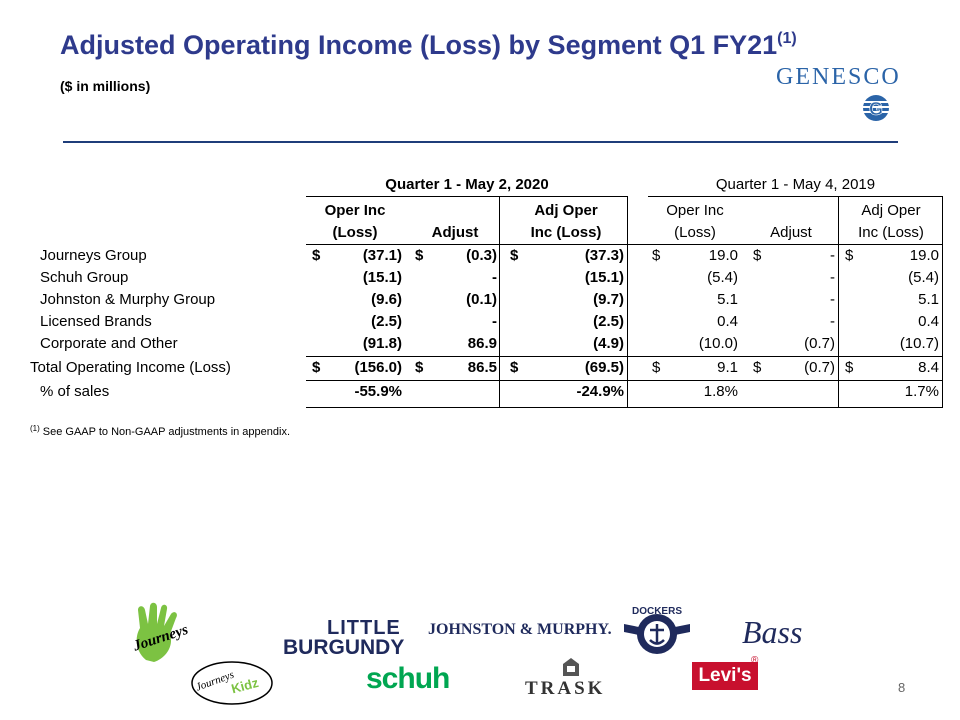  I want to click on row-label: Schuh Group, so click(84, 277).